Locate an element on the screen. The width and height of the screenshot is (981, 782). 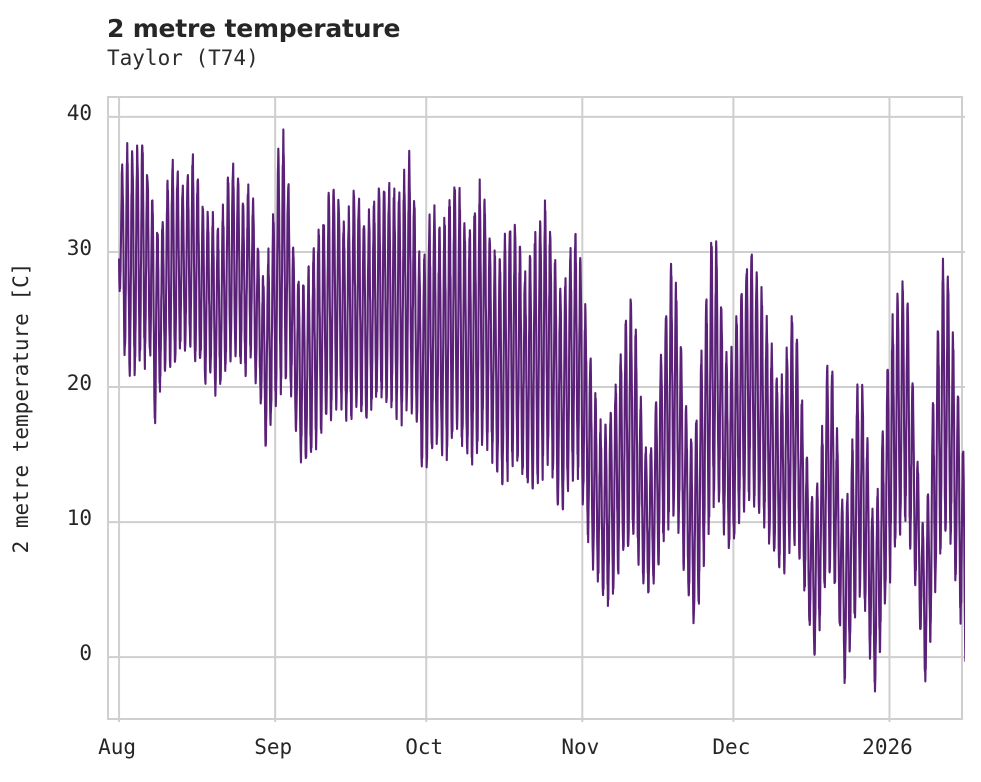
x-axis-tick-label: 2026 is located at coordinates (887, 747).